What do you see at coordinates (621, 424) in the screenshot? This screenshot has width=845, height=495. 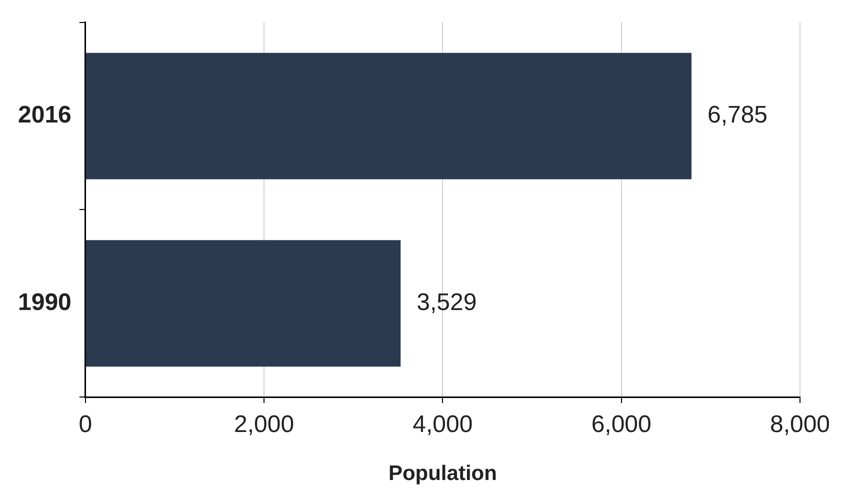 I see `x-tick-label: 6,000` at bounding box center [621, 424].